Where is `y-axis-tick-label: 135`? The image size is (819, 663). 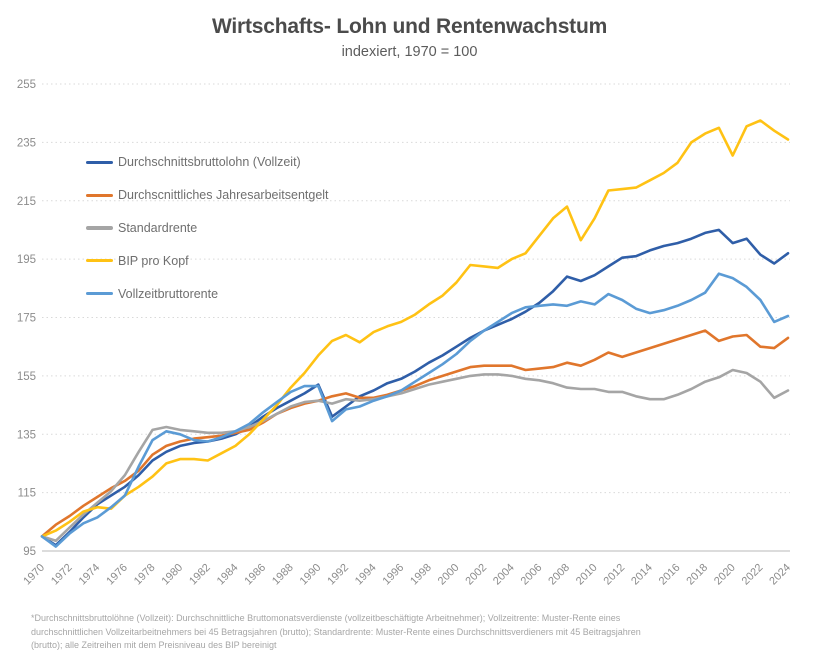
y-axis-tick-label: 135 is located at coordinates (26, 435).